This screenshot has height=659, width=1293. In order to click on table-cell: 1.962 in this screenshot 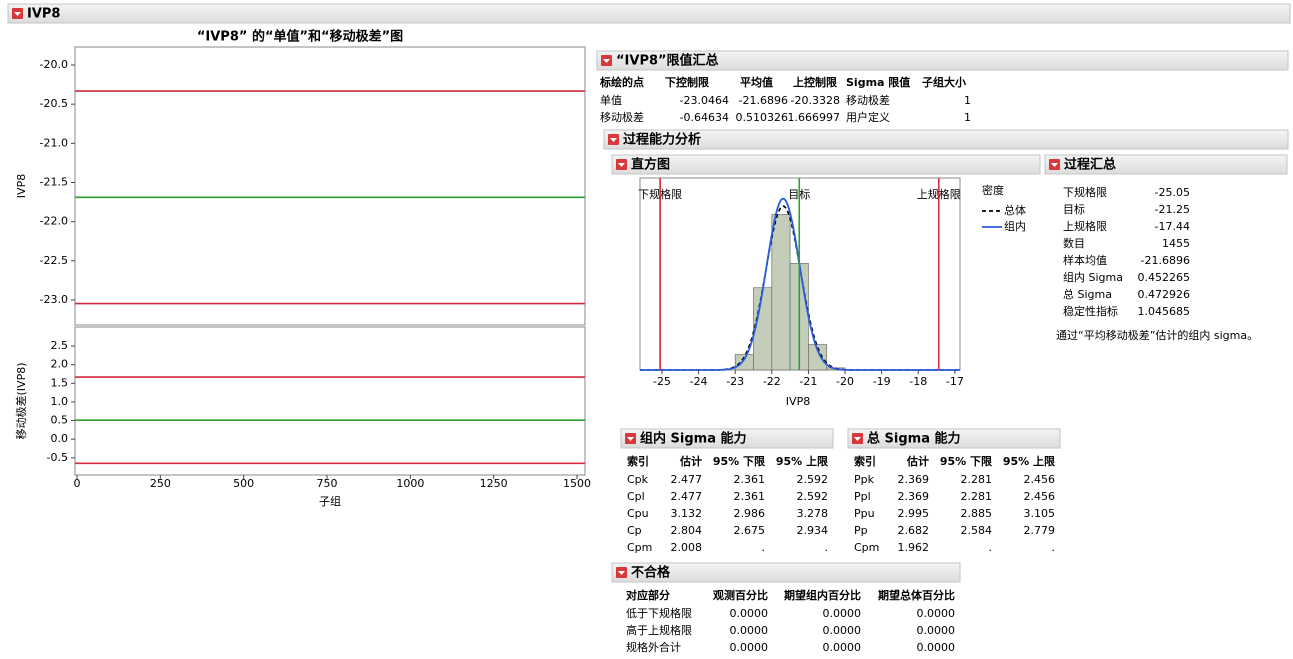, I will do `click(914, 547)`.